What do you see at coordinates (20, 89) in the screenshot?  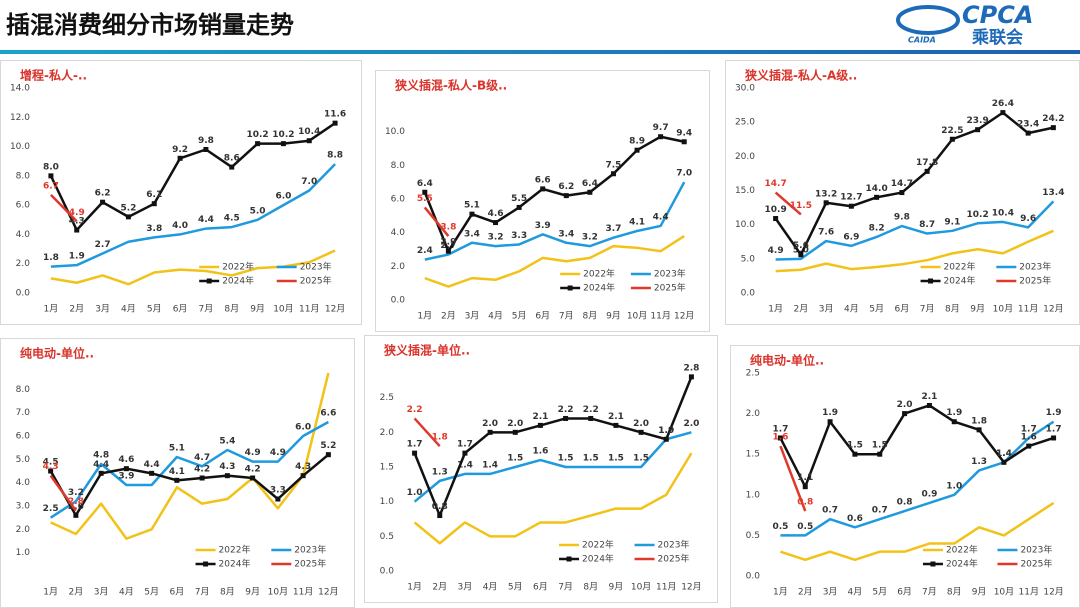 I see `y-tick-label: 14.0` at bounding box center [20, 89].